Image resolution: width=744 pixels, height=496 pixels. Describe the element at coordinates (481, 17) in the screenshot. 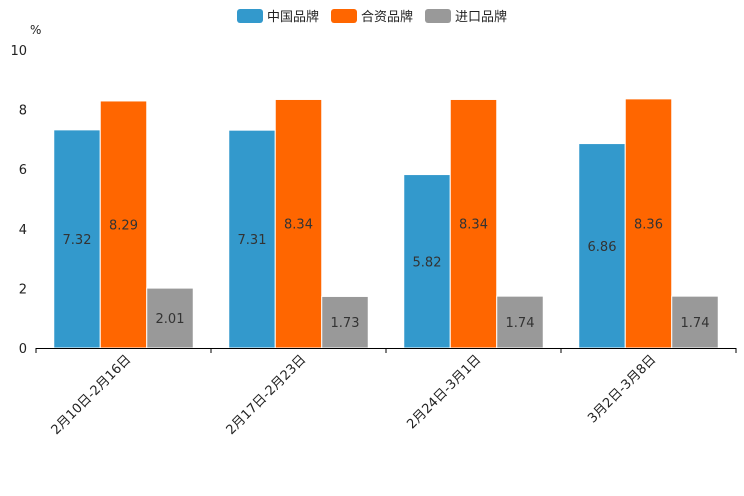

I see `legend-label: 进口品牌` at that location.